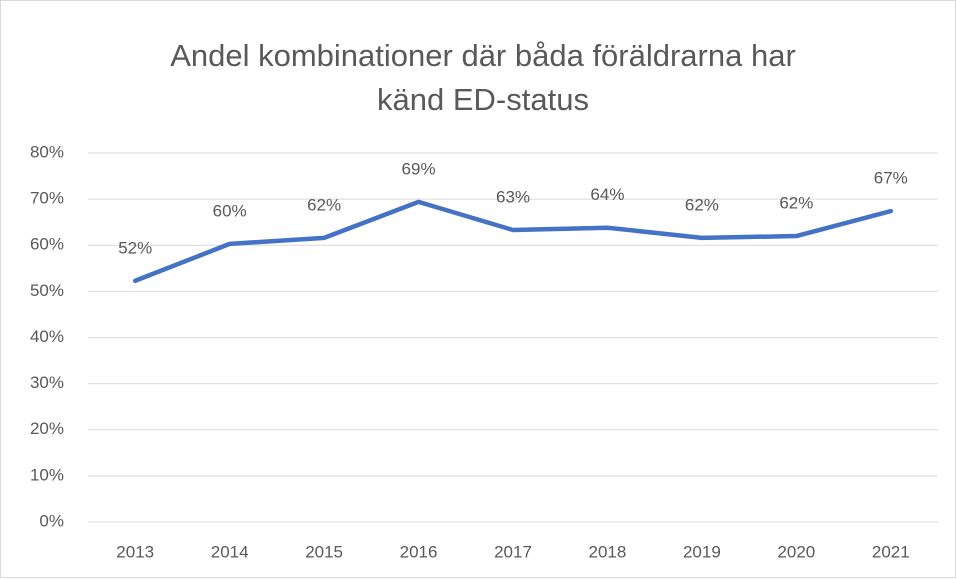  I want to click on y-tick-label: 40%, so click(47, 336).